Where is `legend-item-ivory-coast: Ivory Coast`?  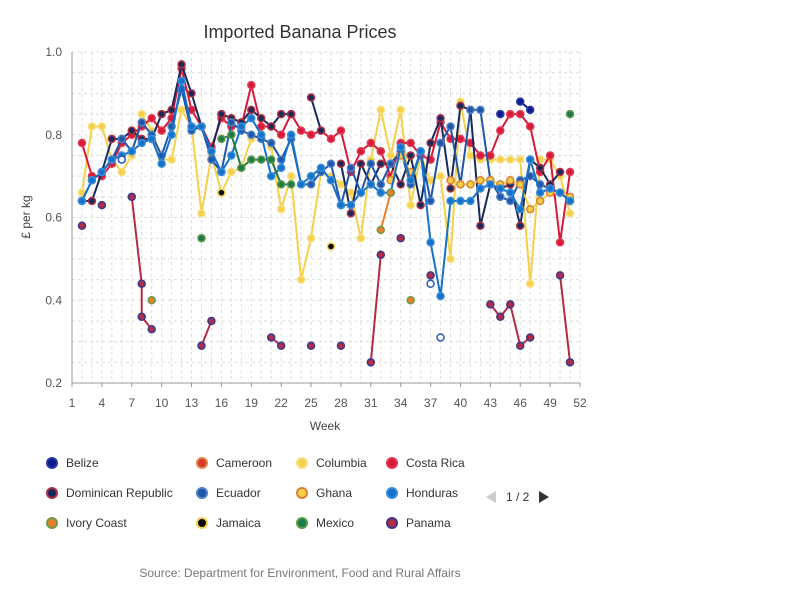 legend-item-ivory-coast: Ivory Coast is located at coordinates (86, 523).